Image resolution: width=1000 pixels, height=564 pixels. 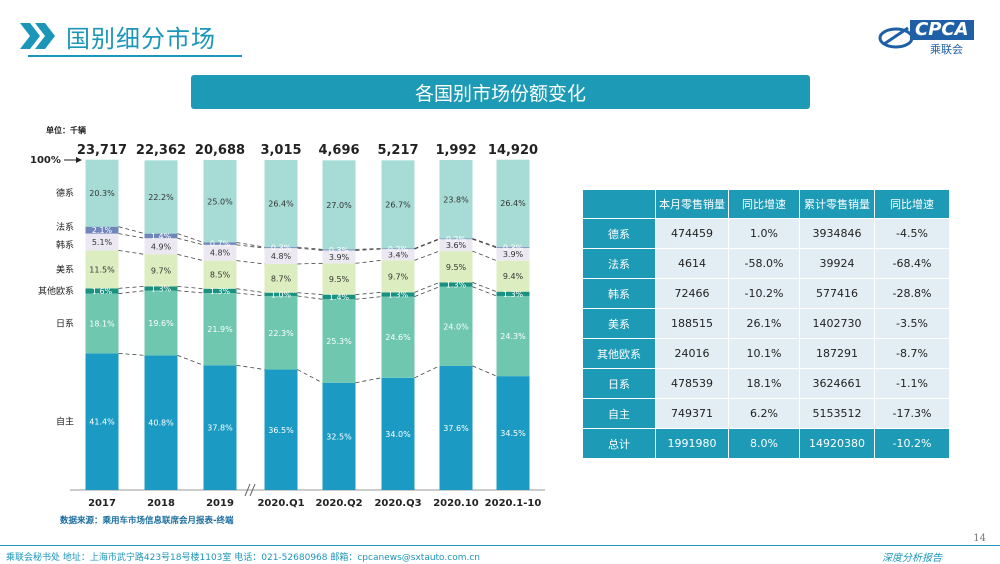 What do you see at coordinates (979, 538) in the screenshot?
I see `page-number: 14` at bounding box center [979, 538].